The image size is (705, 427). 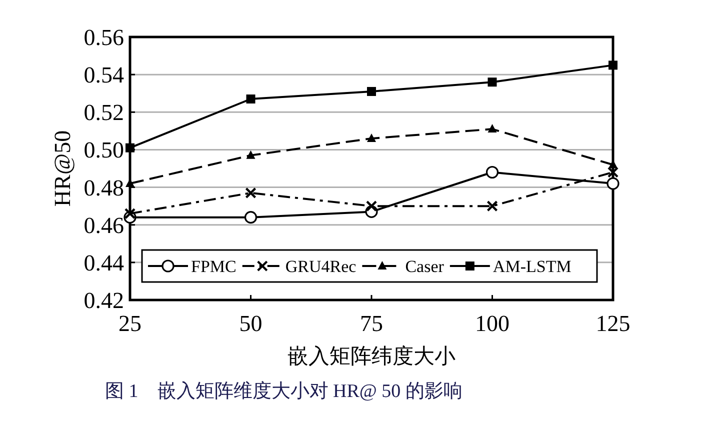 I want to click on caption: 图 1 嵌入矩阵维度大小对 HR@ 50 的影响, so click(x=283, y=391).